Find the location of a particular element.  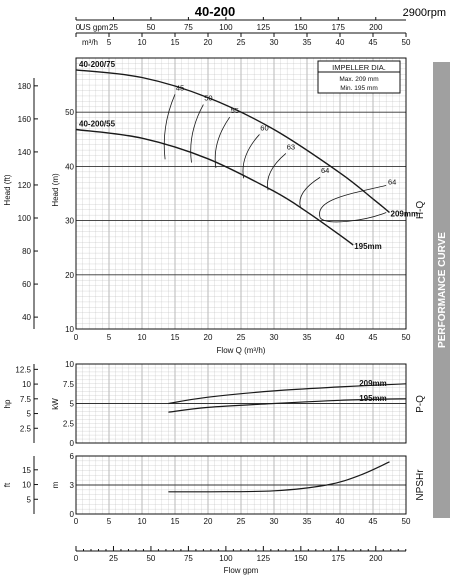

y-tick-label-hp: 5 is located at coordinates (29, 414).